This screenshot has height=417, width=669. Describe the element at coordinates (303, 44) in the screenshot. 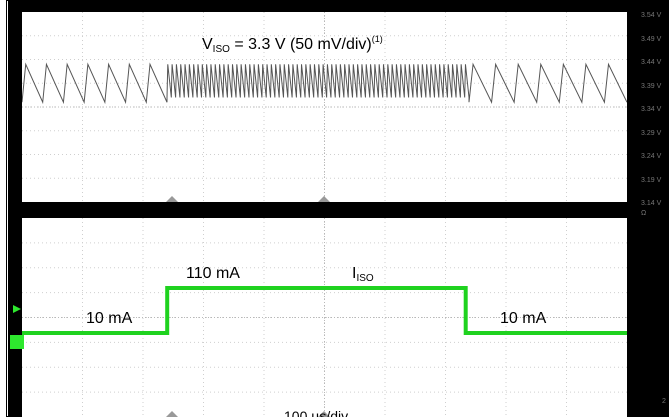

I see `viso-value: = 3.3 V (50 mV/div)` at that location.